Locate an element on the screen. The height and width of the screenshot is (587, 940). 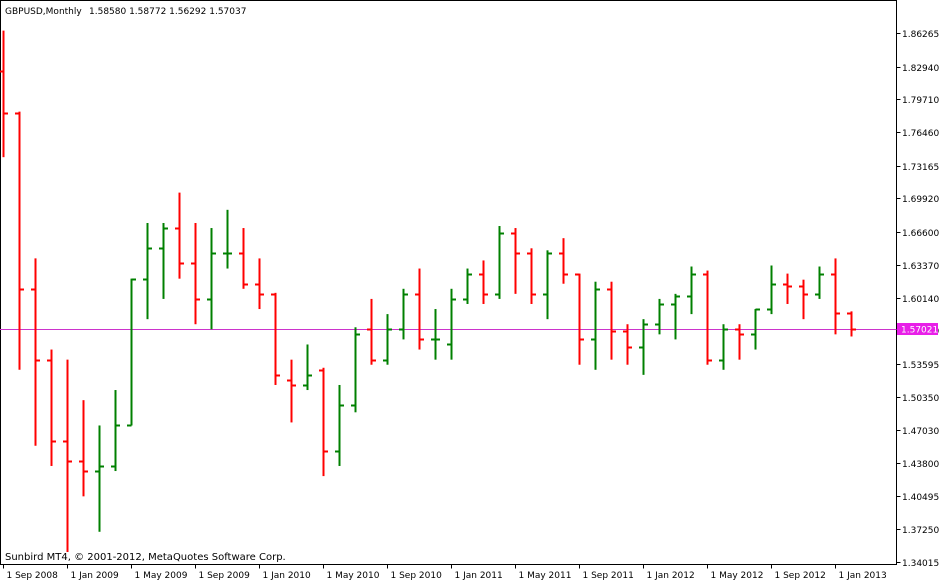
time-axis-label: 1 Sep 2008 is located at coordinates (33, 576).